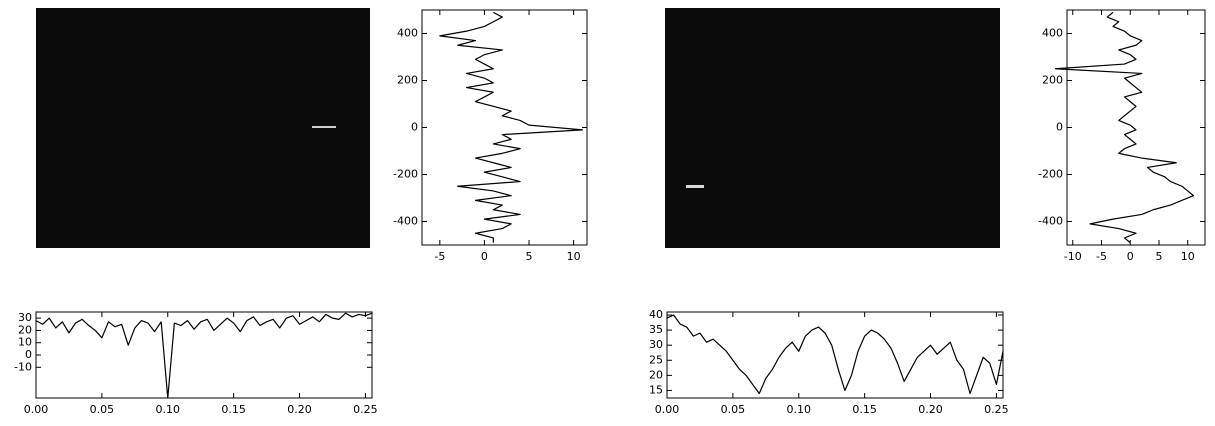 This screenshot has width=1215, height=426. What do you see at coordinates (656, 329) in the screenshot?
I see `y-tick-label: 35` at bounding box center [656, 329].